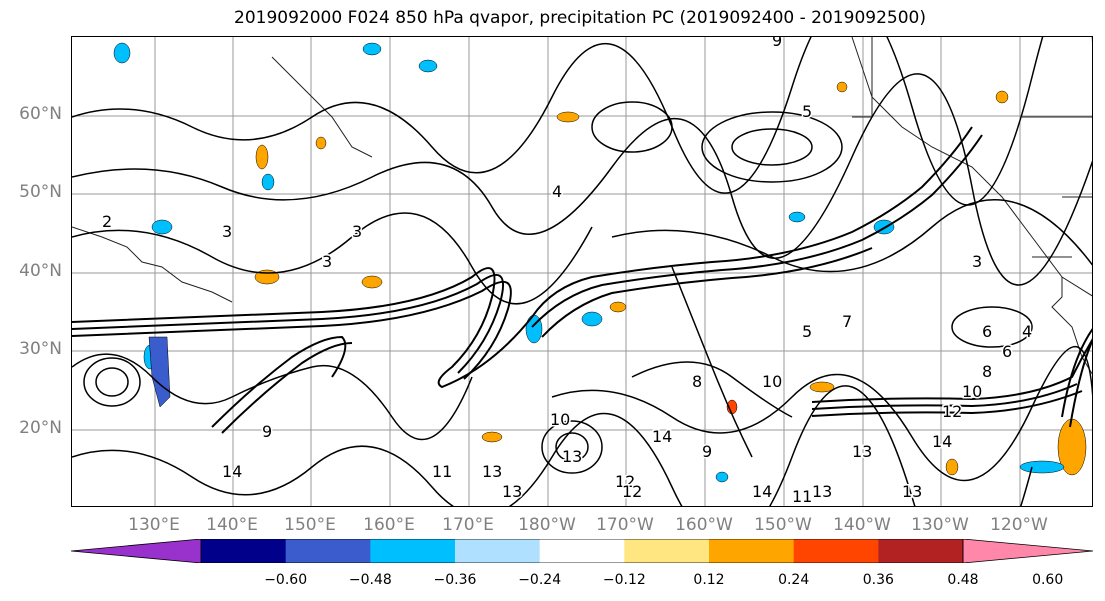 The height and width of the screenshot is (601, 1105). I want to click on colorbar-tick-label: −0.36, so click(455, 580).